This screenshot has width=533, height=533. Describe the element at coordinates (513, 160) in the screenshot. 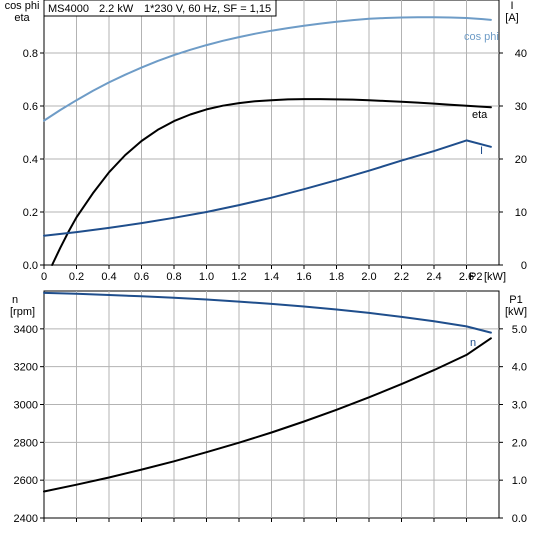

I see `top-right-axis: 0 10 20 30 40` at that location.